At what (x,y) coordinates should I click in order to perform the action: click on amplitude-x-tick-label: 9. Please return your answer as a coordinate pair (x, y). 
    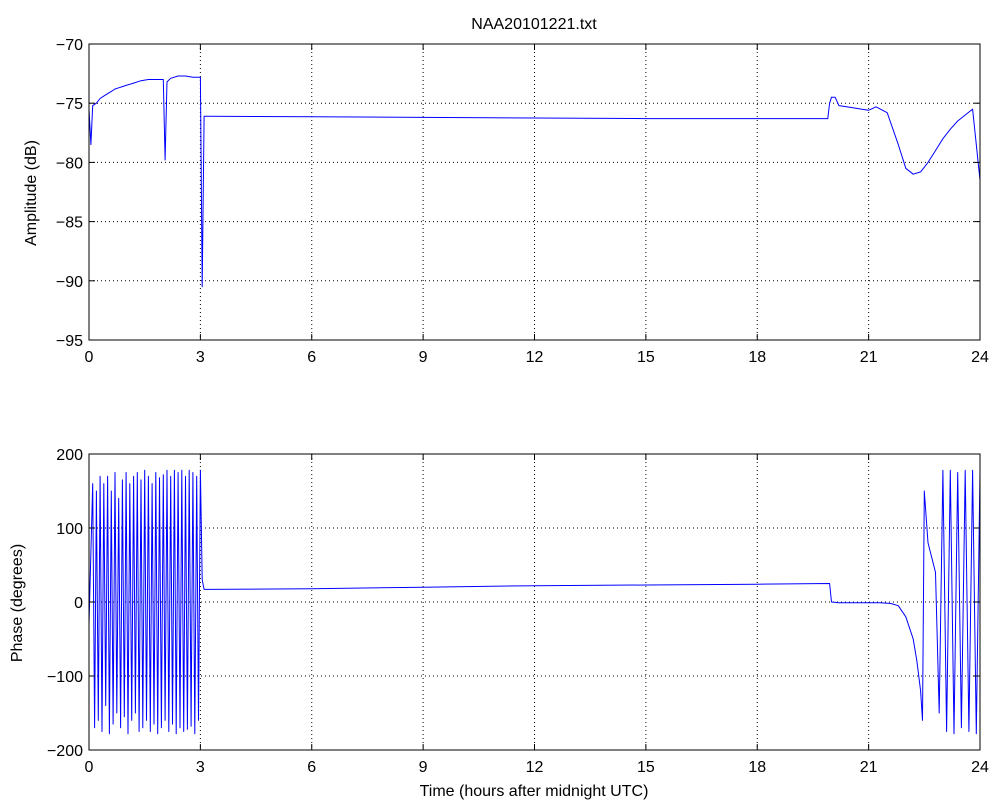
    Looking at the image, I should click on (423, 357).